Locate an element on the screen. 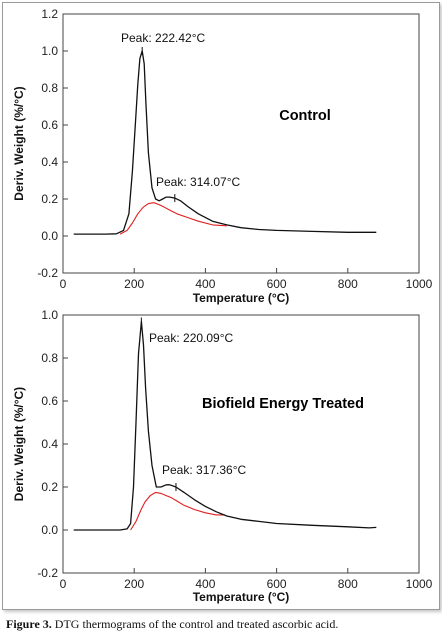 The image size is (442, 642). panel-title: Biofield Energy Treated is located at coordinates (283, 404).